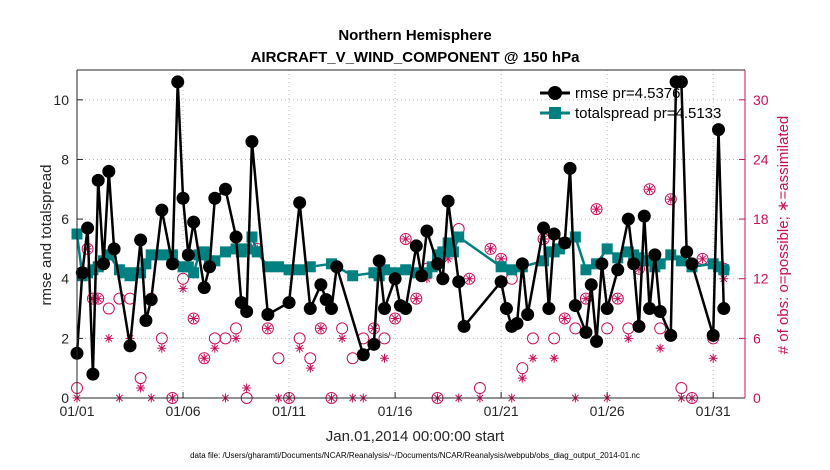 Image resolution: width=830 pixels, height=470 pixels. What do you see at coordinates (183, 411) in the screenshot?
I see `x-tick-label: 01/06` at bounding box center [183, 411].